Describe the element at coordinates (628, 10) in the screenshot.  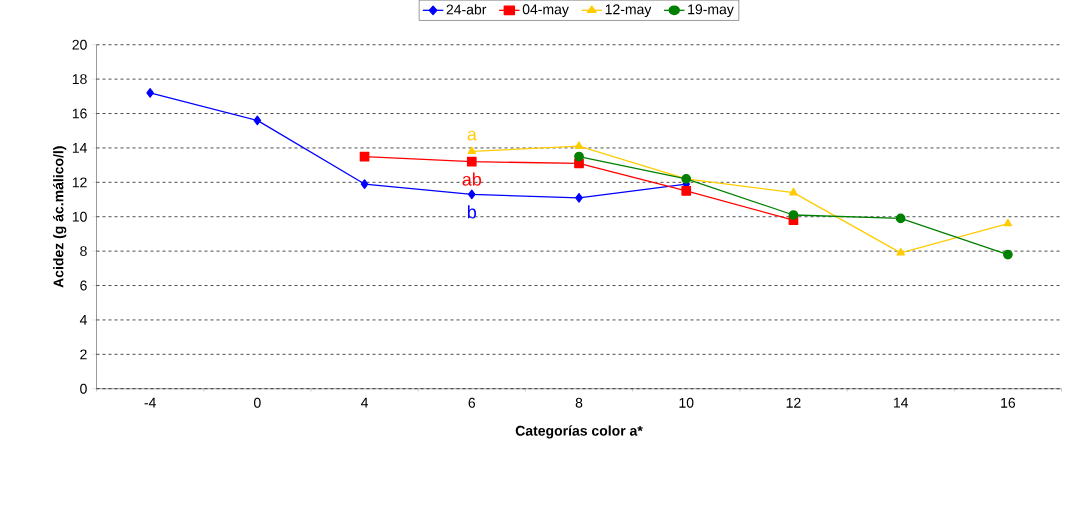
I see `legend-label: 12-may` at that location.